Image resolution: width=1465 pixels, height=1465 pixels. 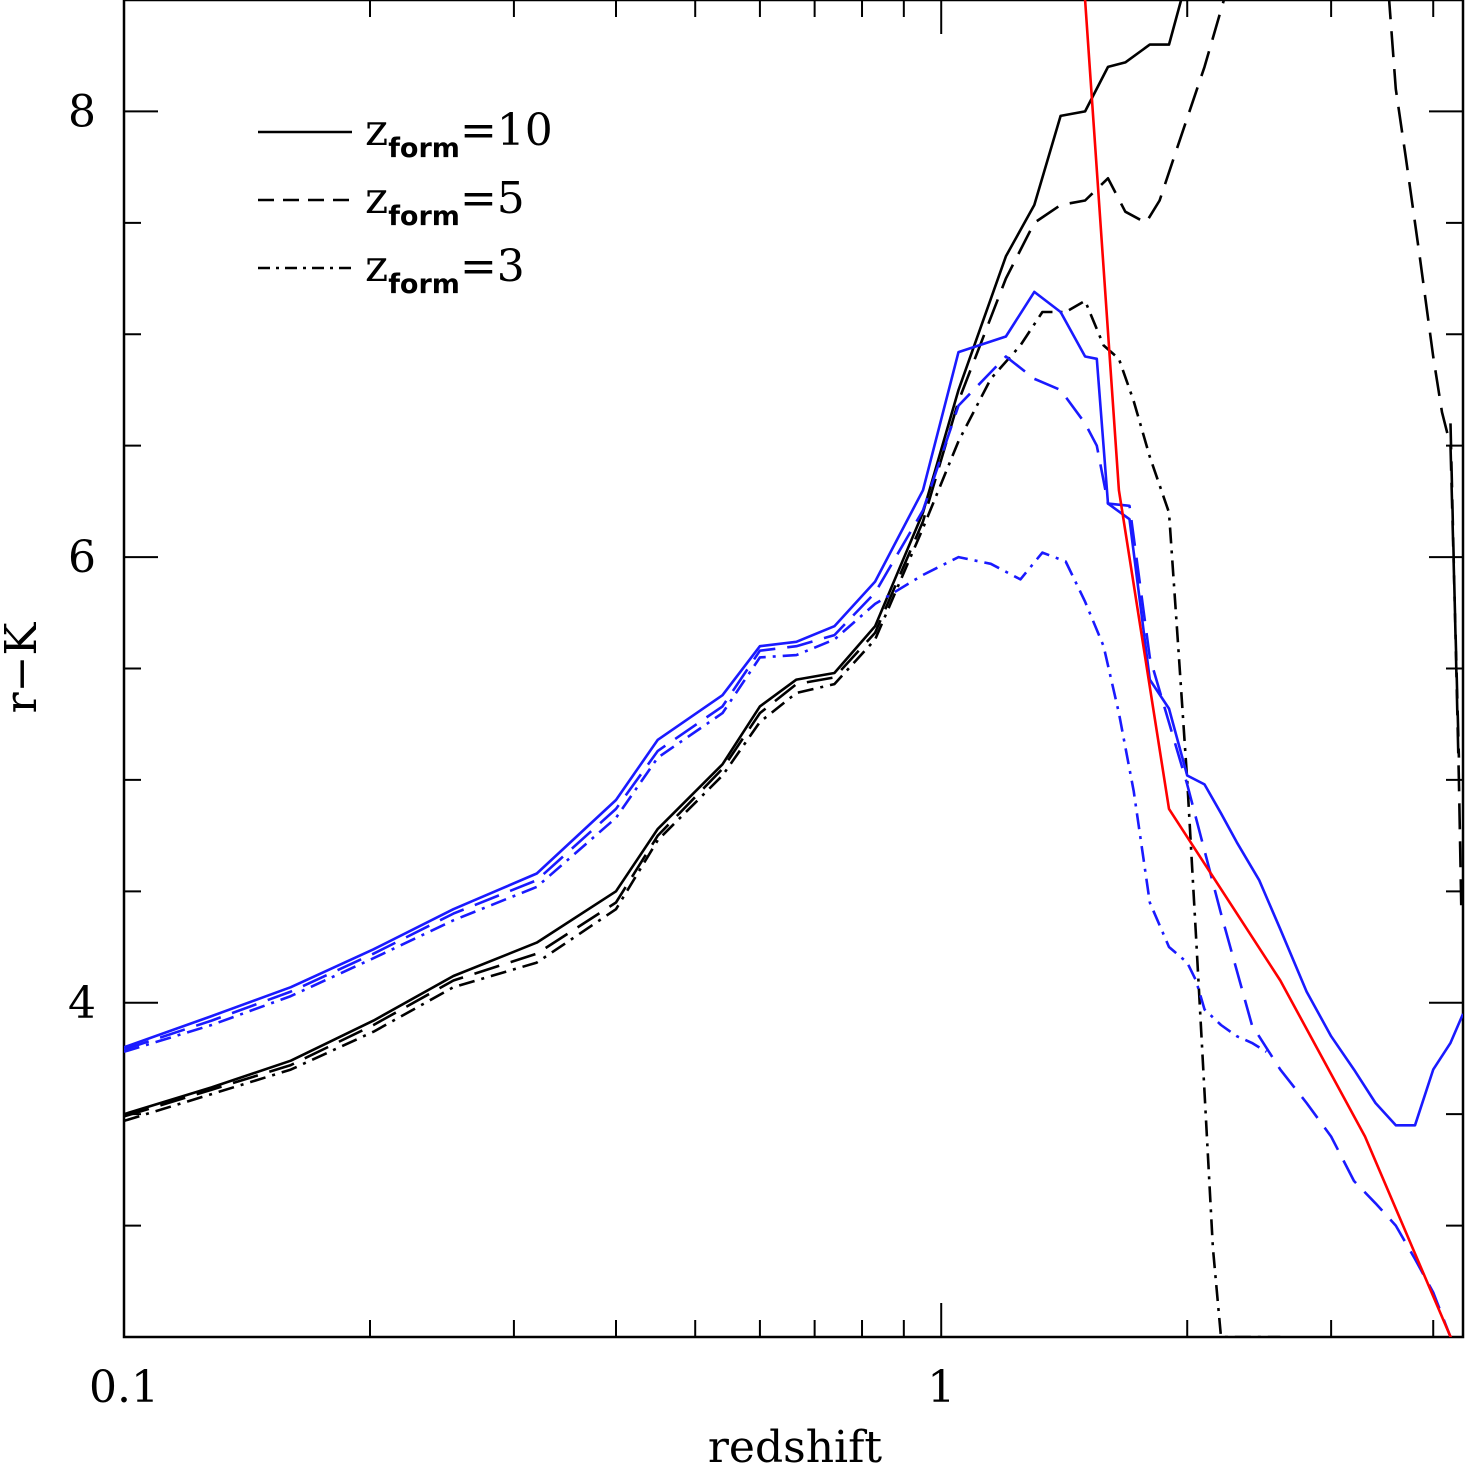 What do you see at coordinates (492, 198) in the screenshot?
I see `legend-value: =5` at bounding box center [492, 198].